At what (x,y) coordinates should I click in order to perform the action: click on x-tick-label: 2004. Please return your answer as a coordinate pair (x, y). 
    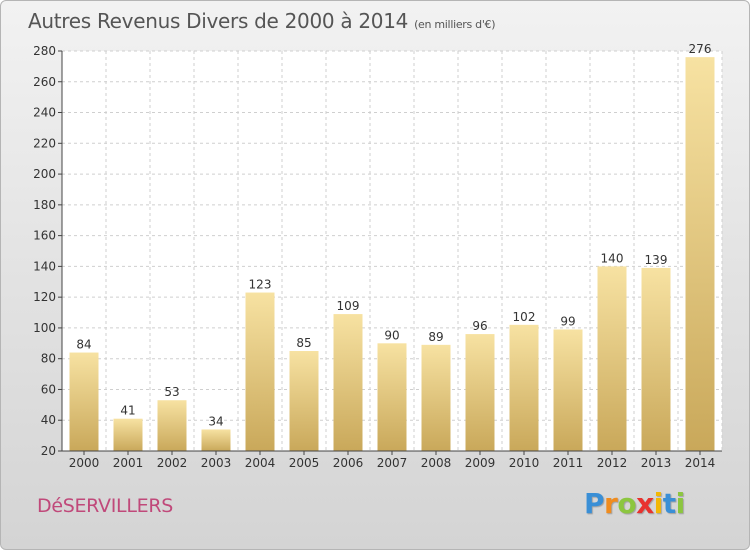
    Looking at the image, I should click on (260, 463).